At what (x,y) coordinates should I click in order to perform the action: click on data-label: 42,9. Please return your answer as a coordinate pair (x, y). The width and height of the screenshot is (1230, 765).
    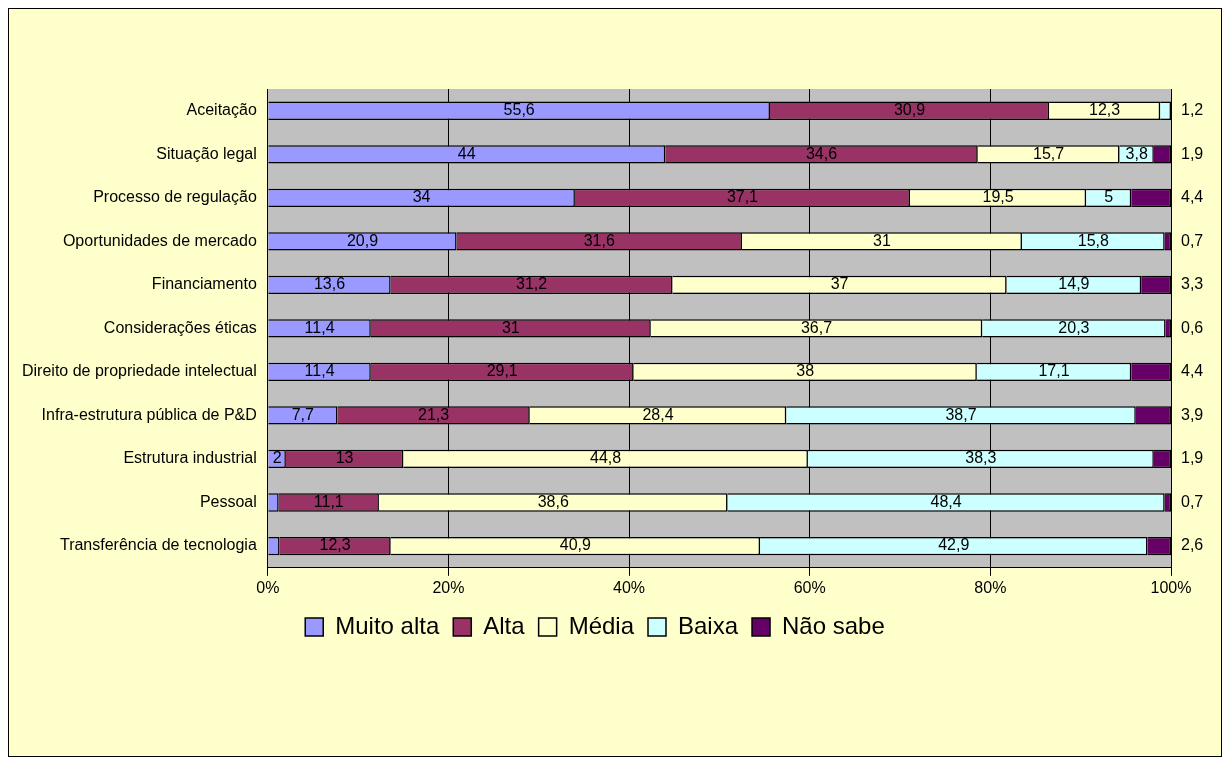
    Looking at the image, I should click on (954, 545).